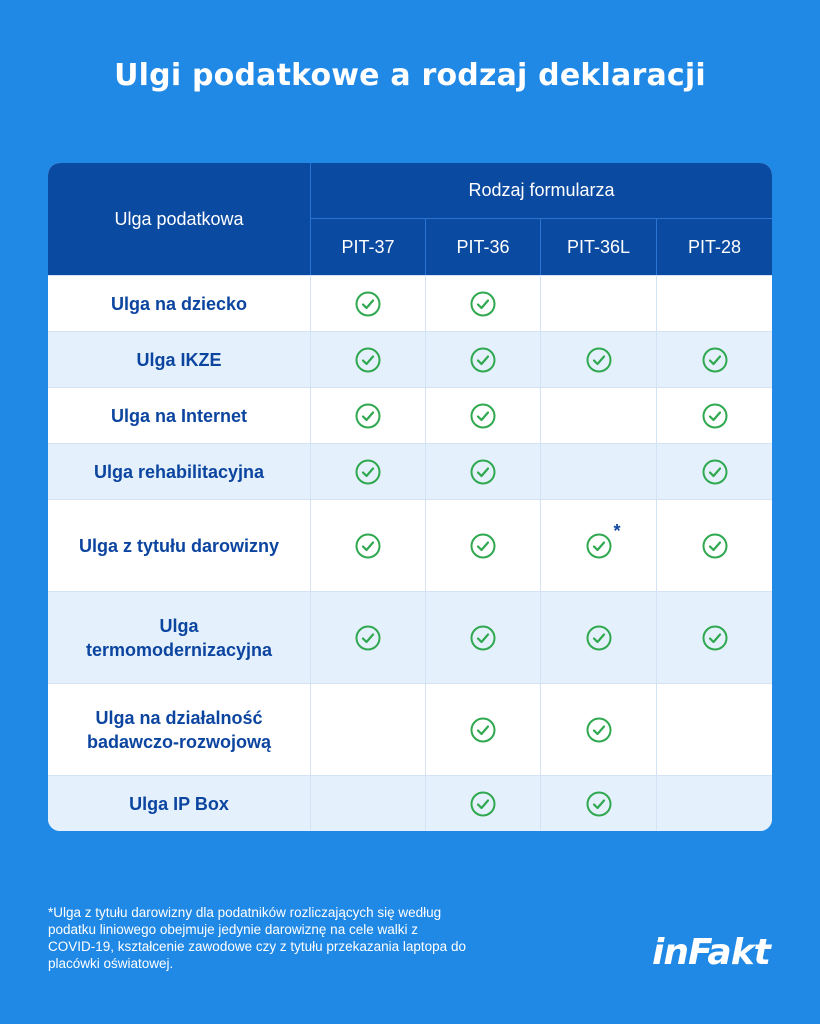 The width and height of the screenshot is (820, 1024). What do you see at coordinates (179, 303) in the screenshot?
I see `relief-name: Ulga na dziecko` at bounding box center [179, 303].